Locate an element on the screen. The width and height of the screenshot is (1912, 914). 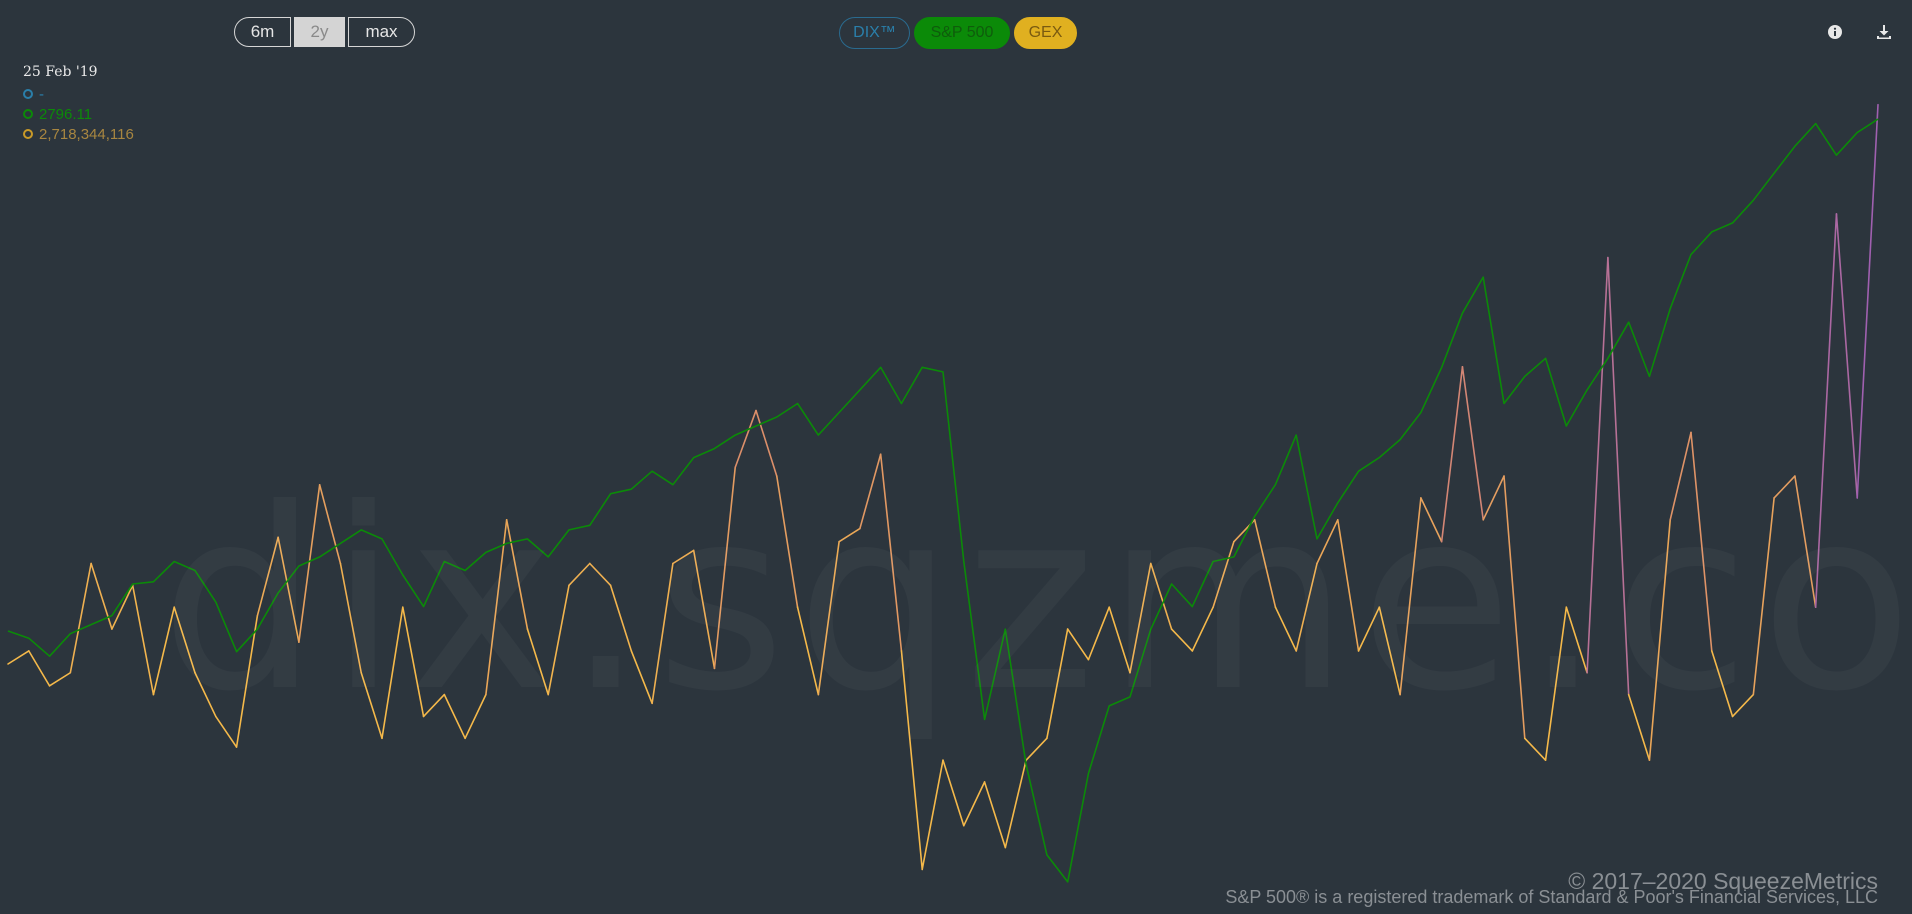
readout-spx-row: 2796.11 is located at coordinates (78, 114).